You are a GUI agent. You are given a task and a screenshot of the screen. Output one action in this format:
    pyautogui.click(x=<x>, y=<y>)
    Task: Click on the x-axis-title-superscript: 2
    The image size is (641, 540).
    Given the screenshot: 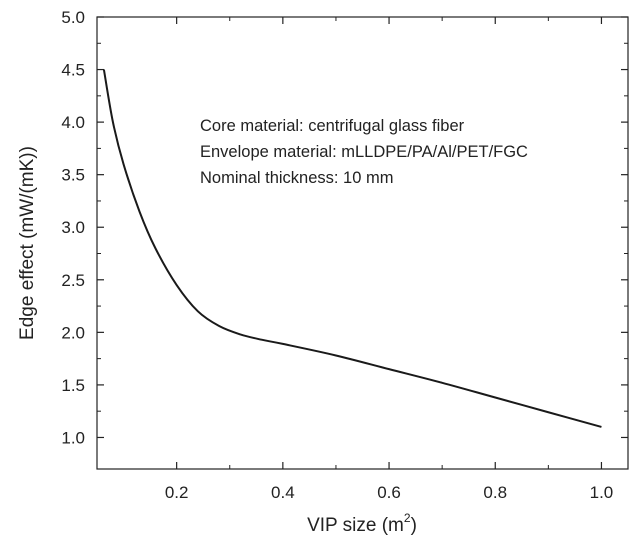 What is the action you would take?
    pyautogui.click(x=407, y=518)
    